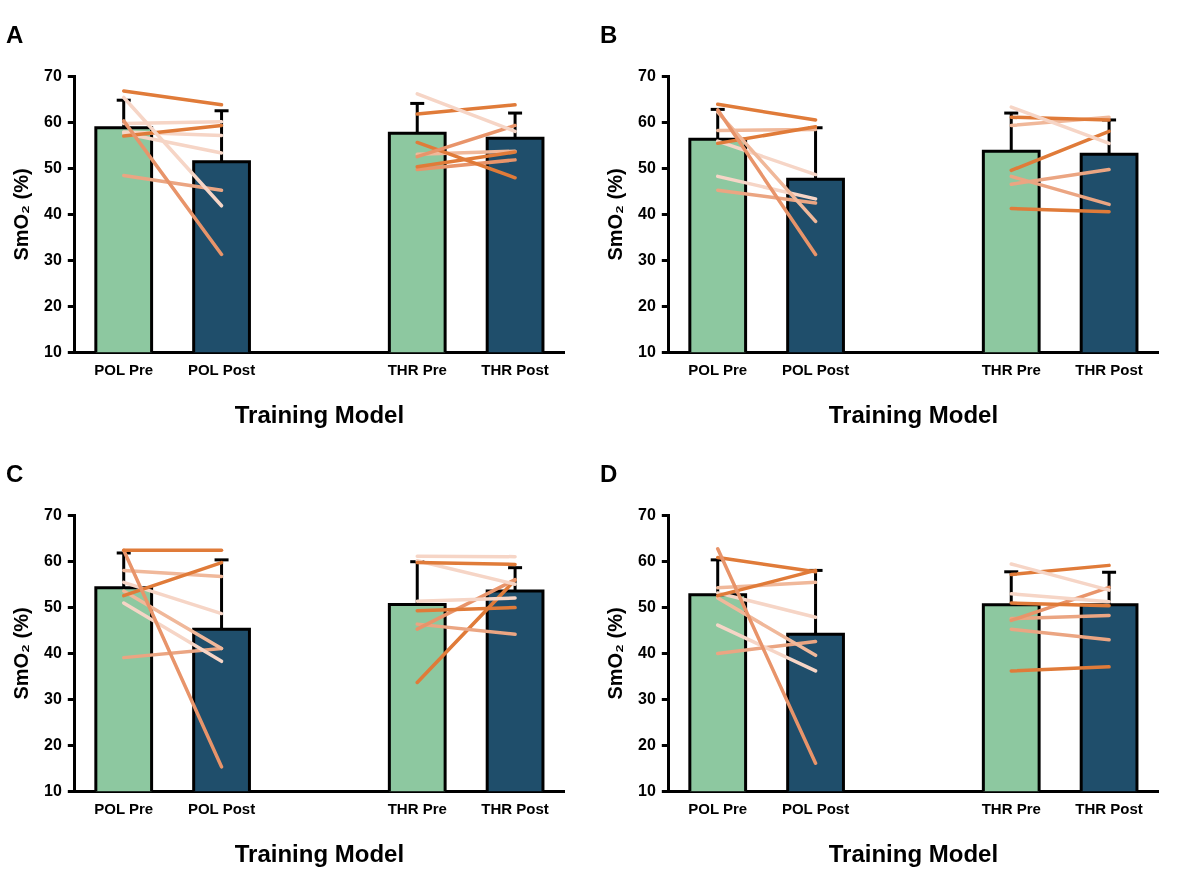 The height and width of the screenshot is (879, 1189). Describe the element at coordinates (609, 474) in the screenshot. I see `chart-title: D` at that location.